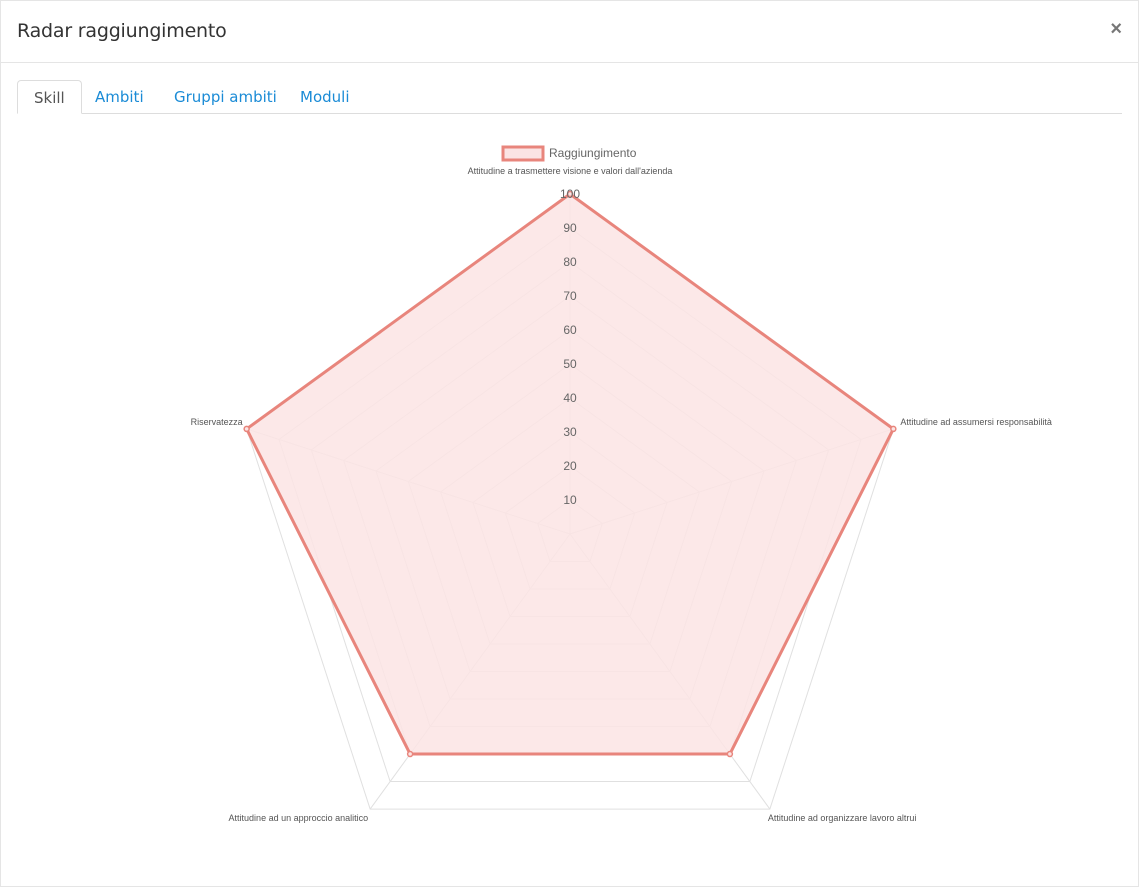  Describe the element at coordinates (570, 228) in the screenshot. I see `tick-label: 90` at that location.